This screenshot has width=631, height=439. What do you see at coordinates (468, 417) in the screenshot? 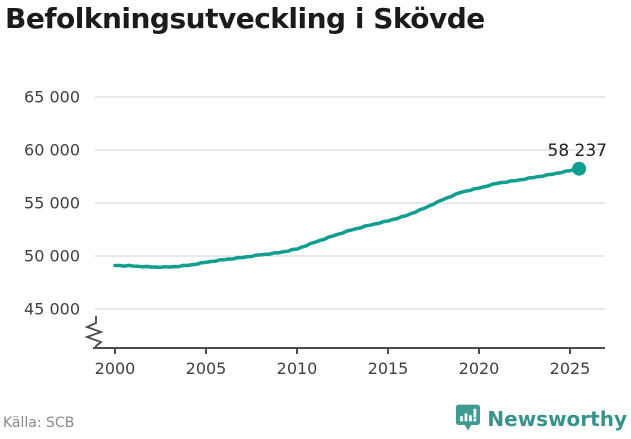
I see `newsworthy-bubble-barchart-icon` at bounding box center [468, 417].